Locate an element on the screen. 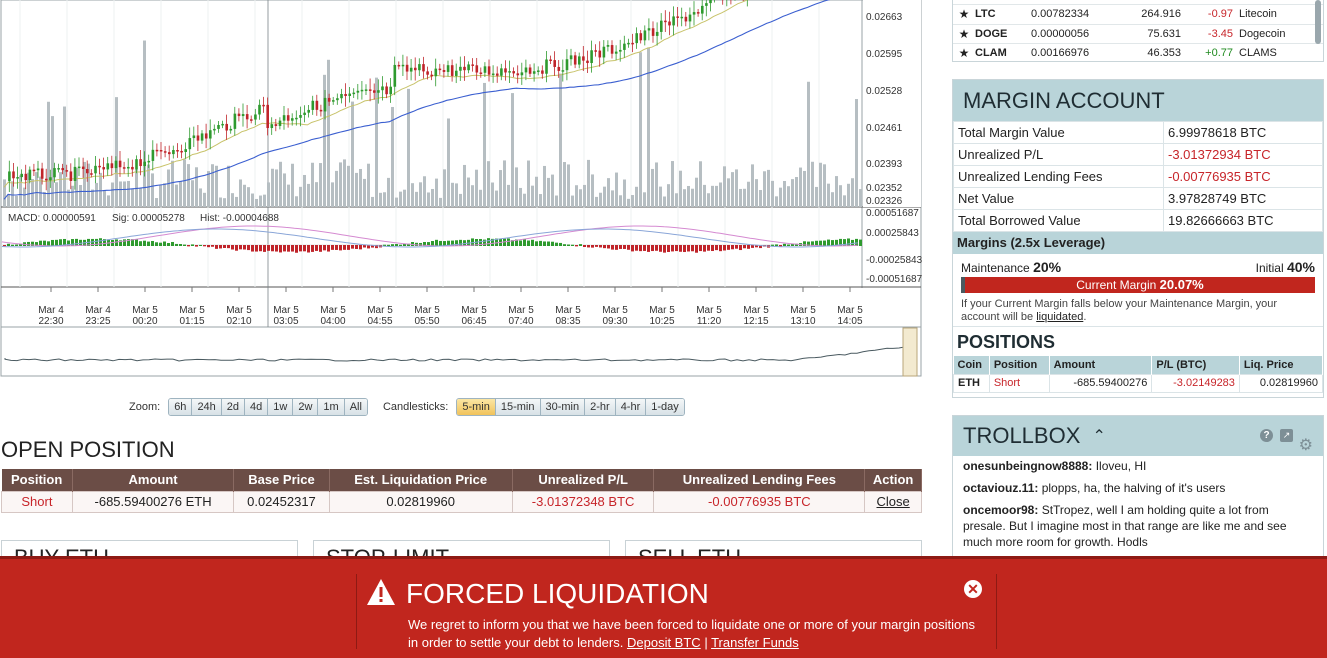  time-tick-time: 23:25 is located at coordinates (97, 321).